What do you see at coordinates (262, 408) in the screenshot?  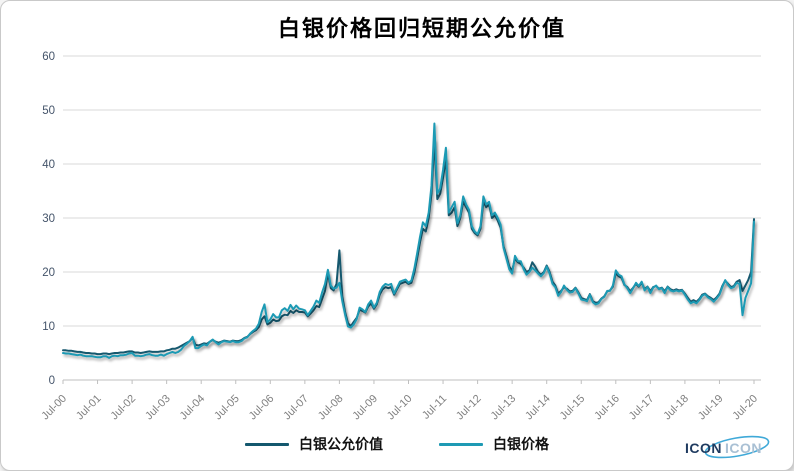 I see `x-axis-label: Jul-06` at bounding box center [262, 408].